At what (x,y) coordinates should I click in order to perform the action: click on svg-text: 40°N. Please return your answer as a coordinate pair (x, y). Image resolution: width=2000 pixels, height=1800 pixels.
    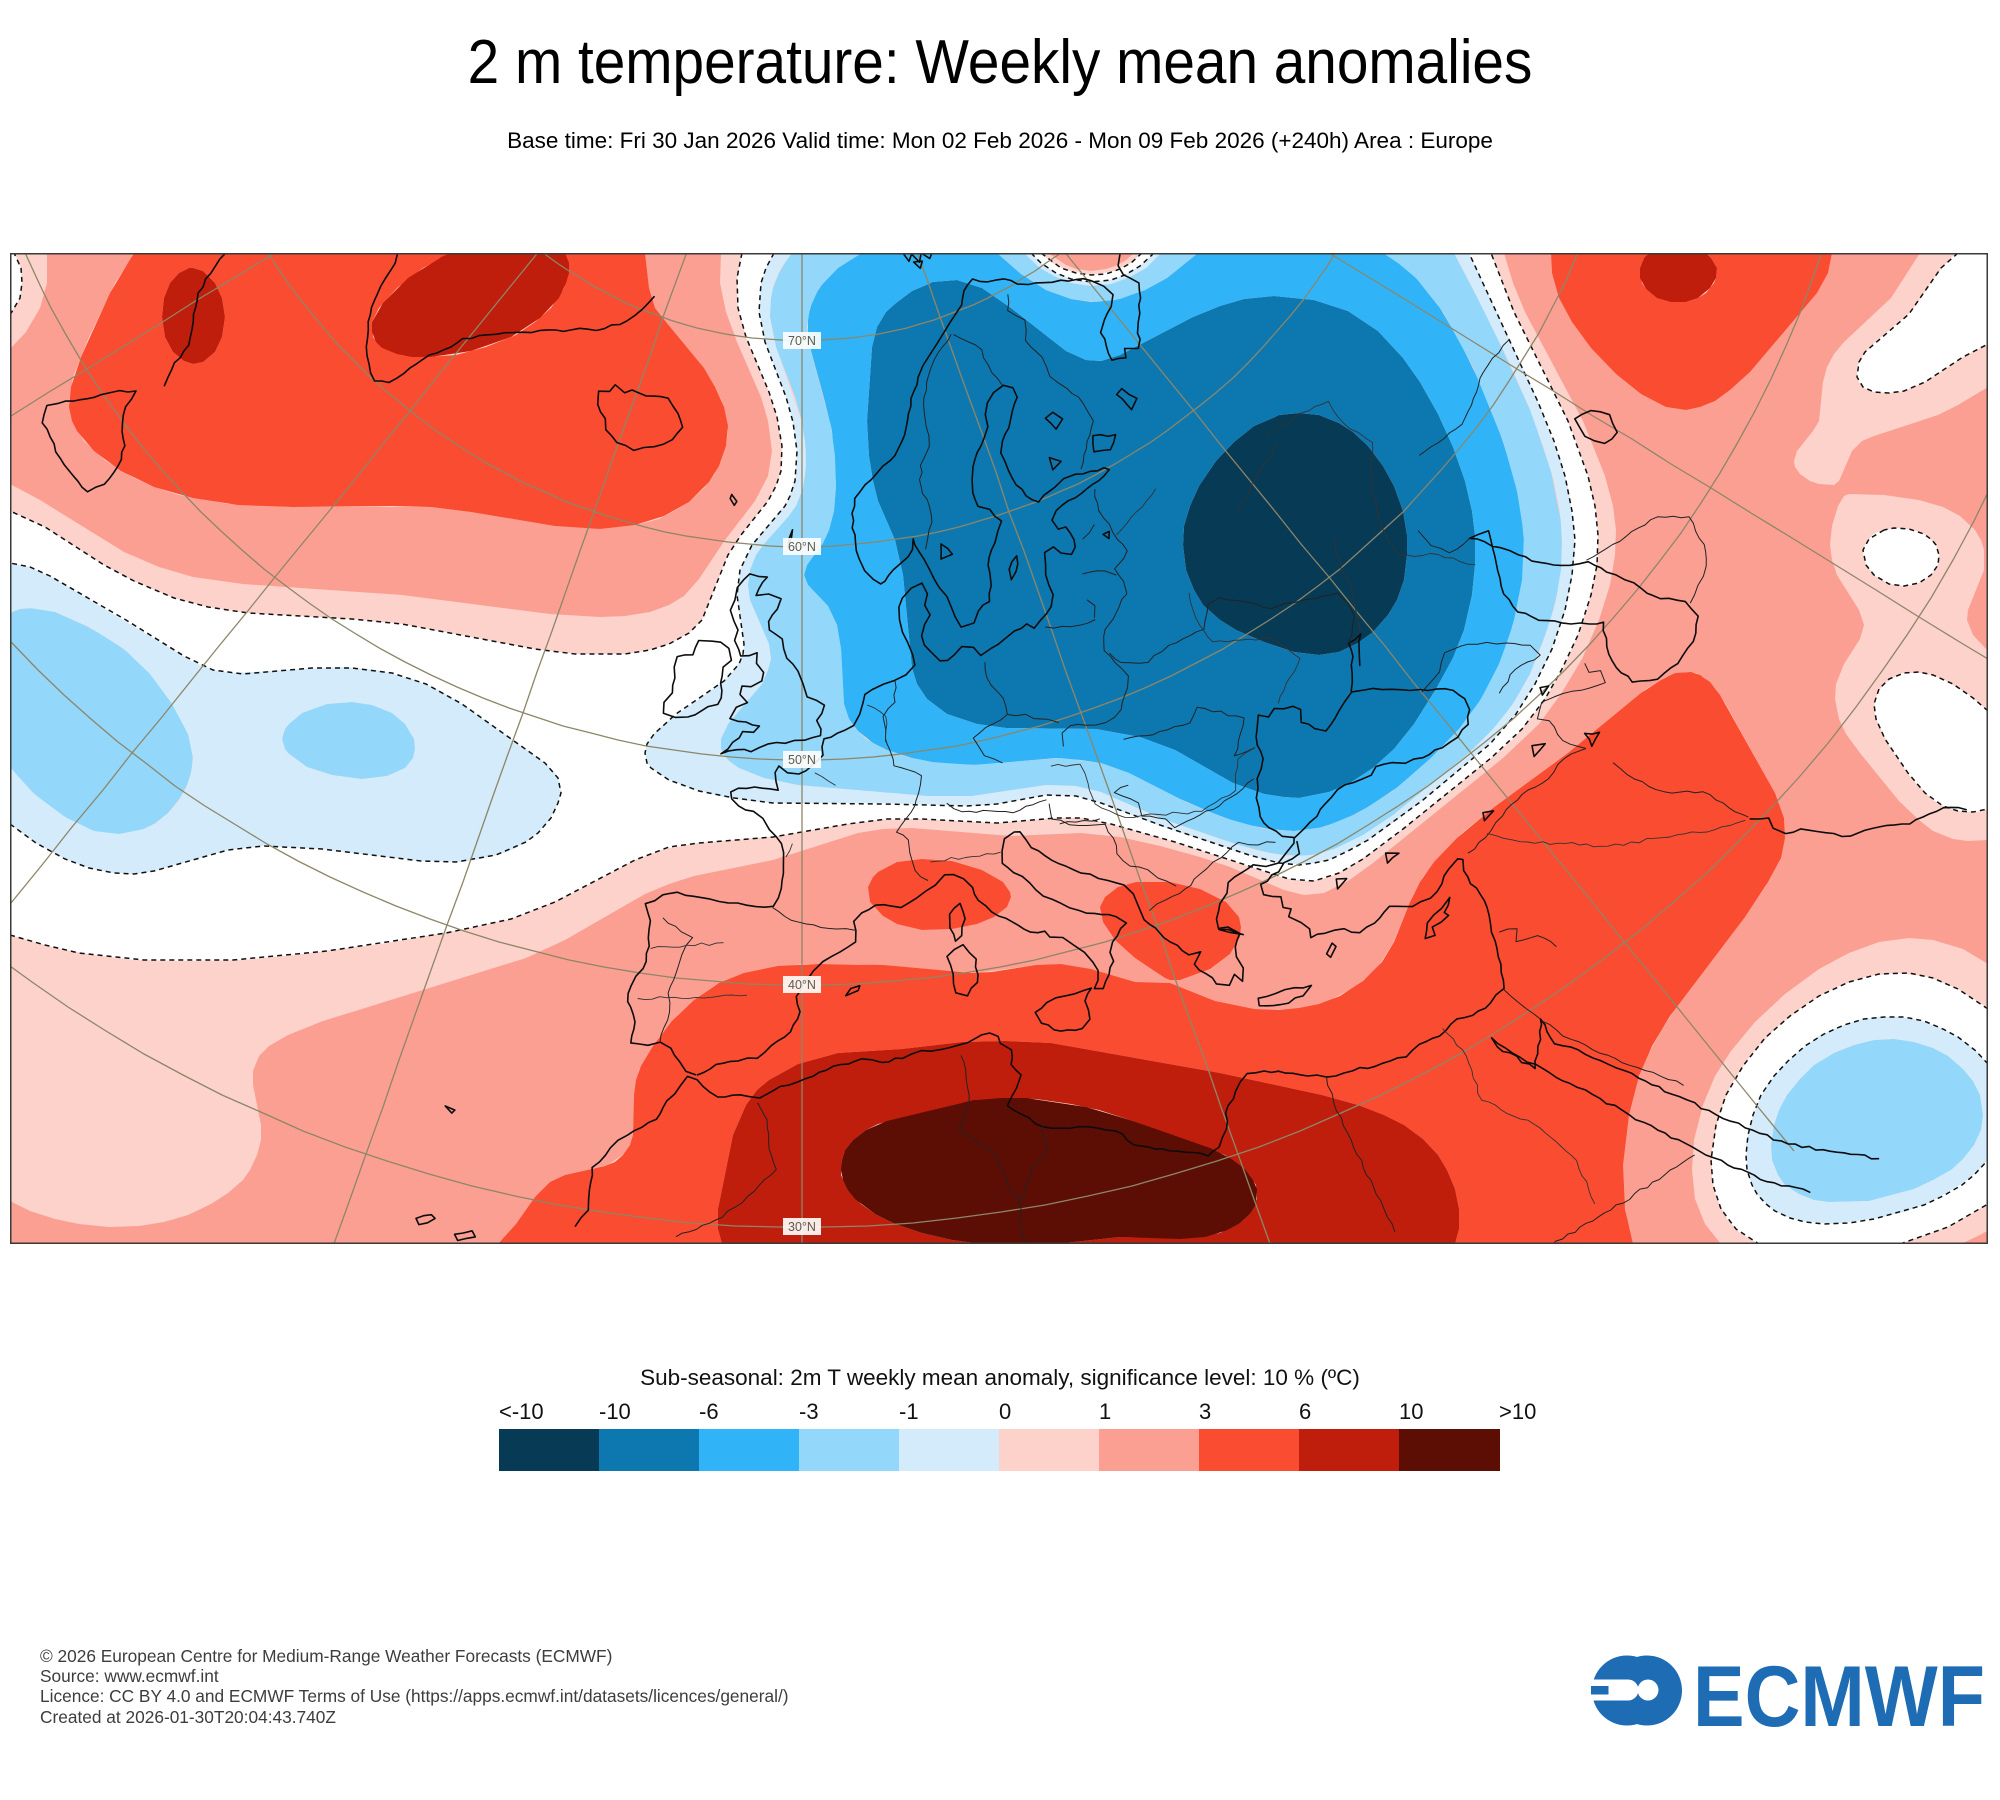
    Looking at the image, I should click on (802, 985).